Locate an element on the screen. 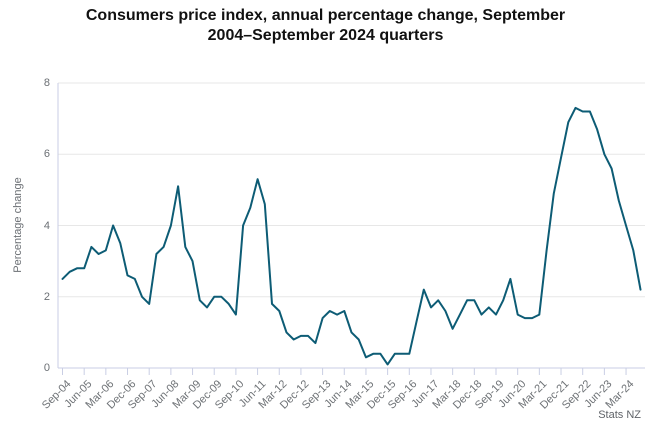 The height and width of the screenshot is (433, 651). chart-title-line2: 2004–September 2024 quarters is located at coordinates (325, 35).